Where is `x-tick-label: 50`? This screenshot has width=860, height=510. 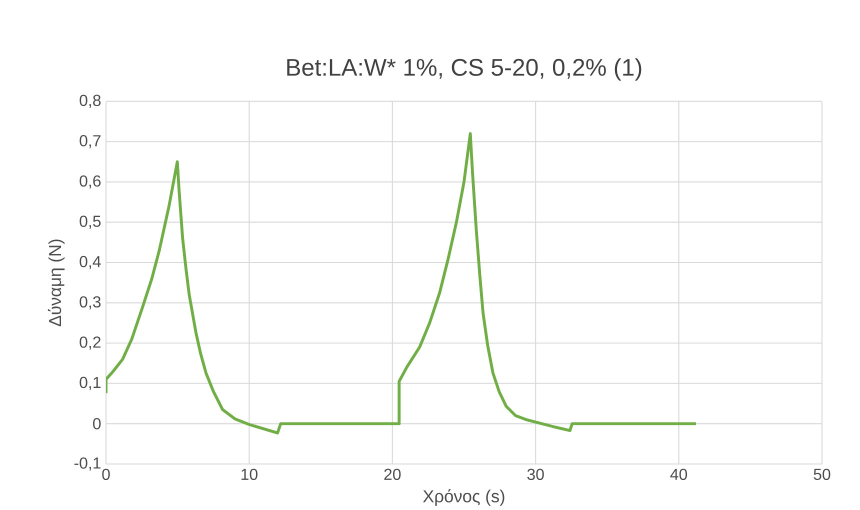 x-tick-label: 50 is located at coordinates (822, 474).